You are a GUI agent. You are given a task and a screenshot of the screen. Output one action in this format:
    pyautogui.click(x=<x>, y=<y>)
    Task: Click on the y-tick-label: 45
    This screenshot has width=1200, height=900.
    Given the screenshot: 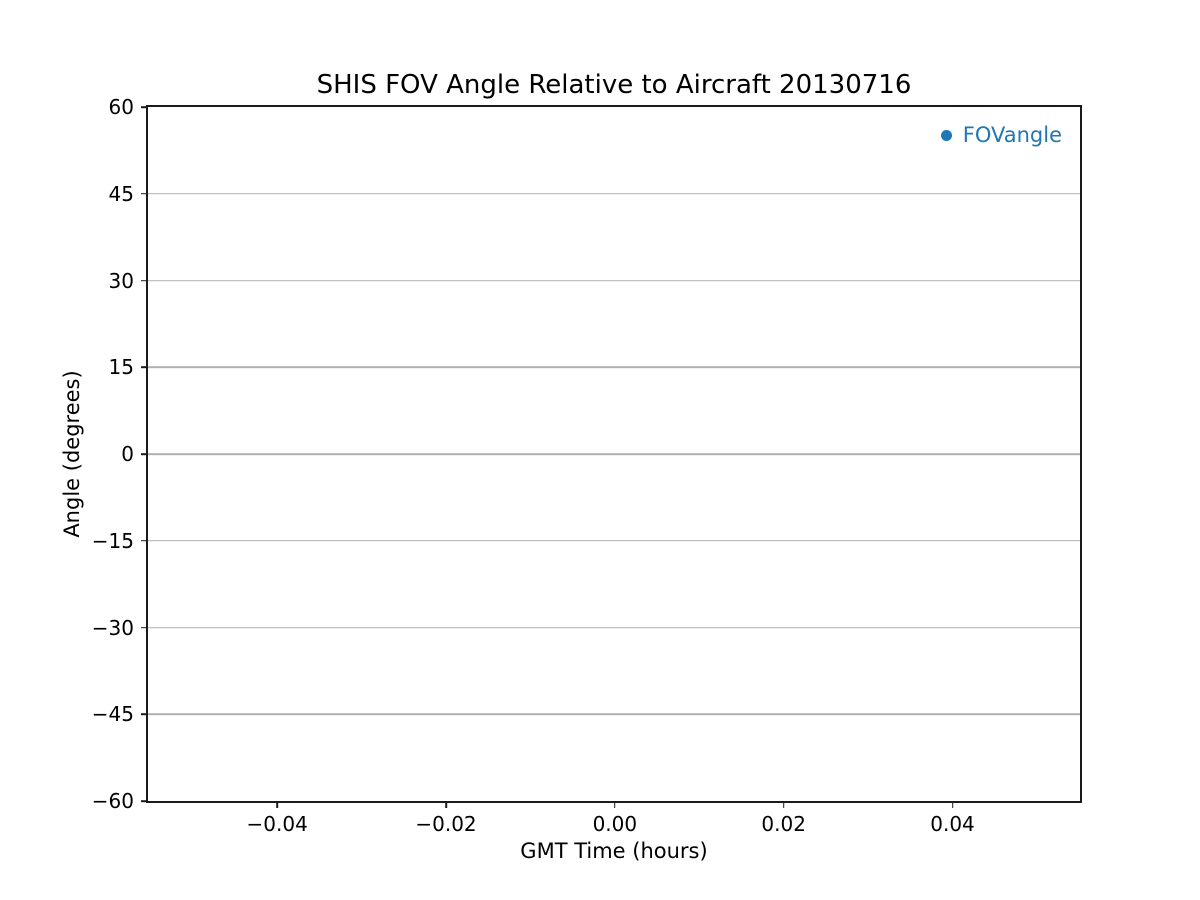 What is the action you would take?
    pyautogui.click(x=121, y=193)
    